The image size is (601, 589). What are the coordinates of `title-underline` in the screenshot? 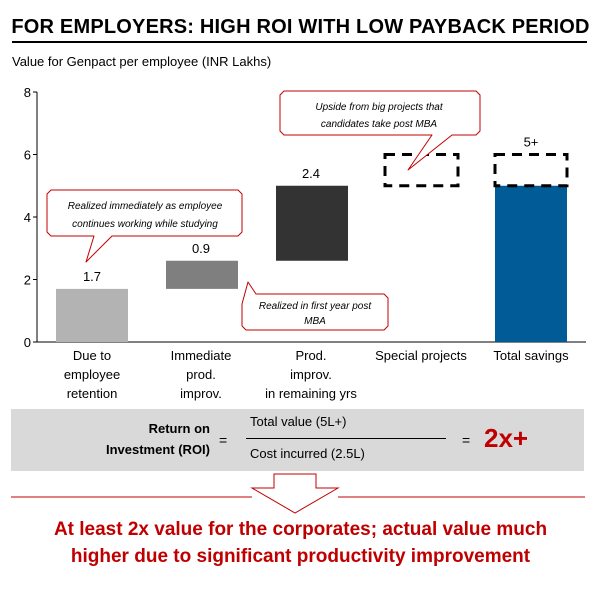 It's located at (299, 42).